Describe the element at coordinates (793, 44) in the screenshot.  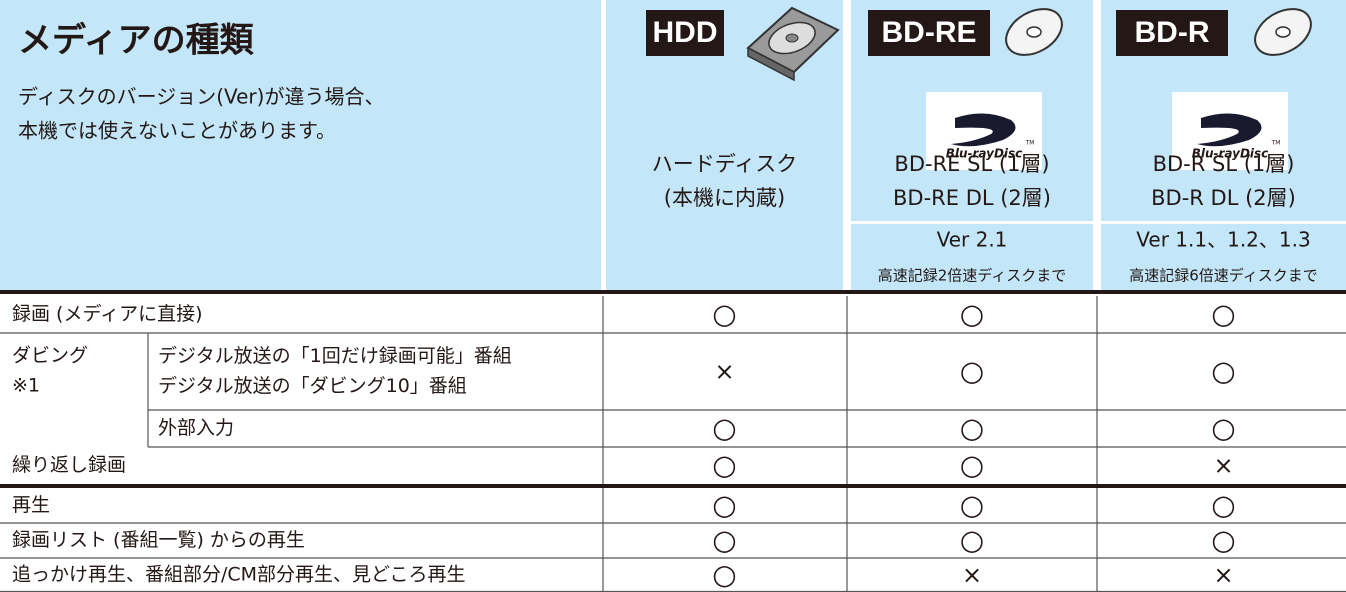
I see `hdd-icon` at that location.